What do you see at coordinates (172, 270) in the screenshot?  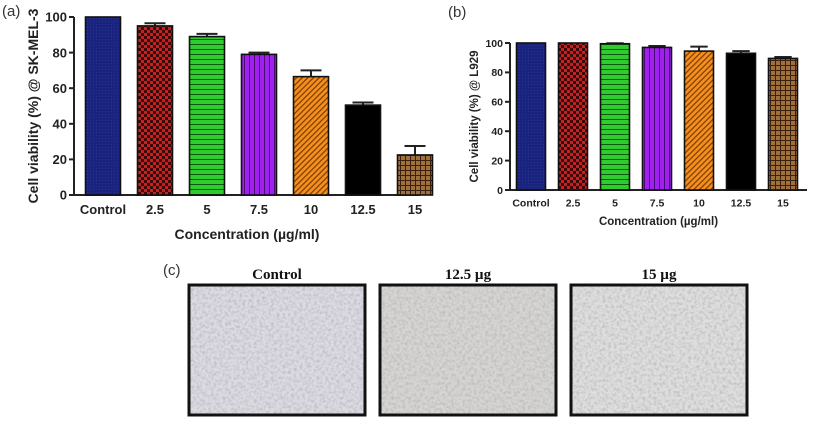 I see `panel-label: (c)` at bounding box center [172, 270].